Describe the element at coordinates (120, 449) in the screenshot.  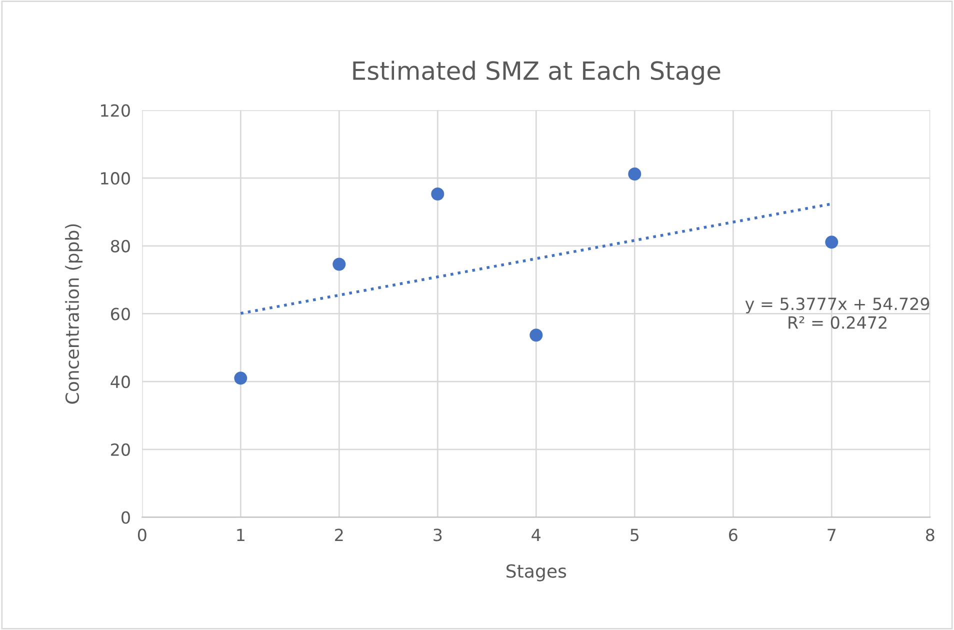
I see `y-tick-label: 20` at that location.